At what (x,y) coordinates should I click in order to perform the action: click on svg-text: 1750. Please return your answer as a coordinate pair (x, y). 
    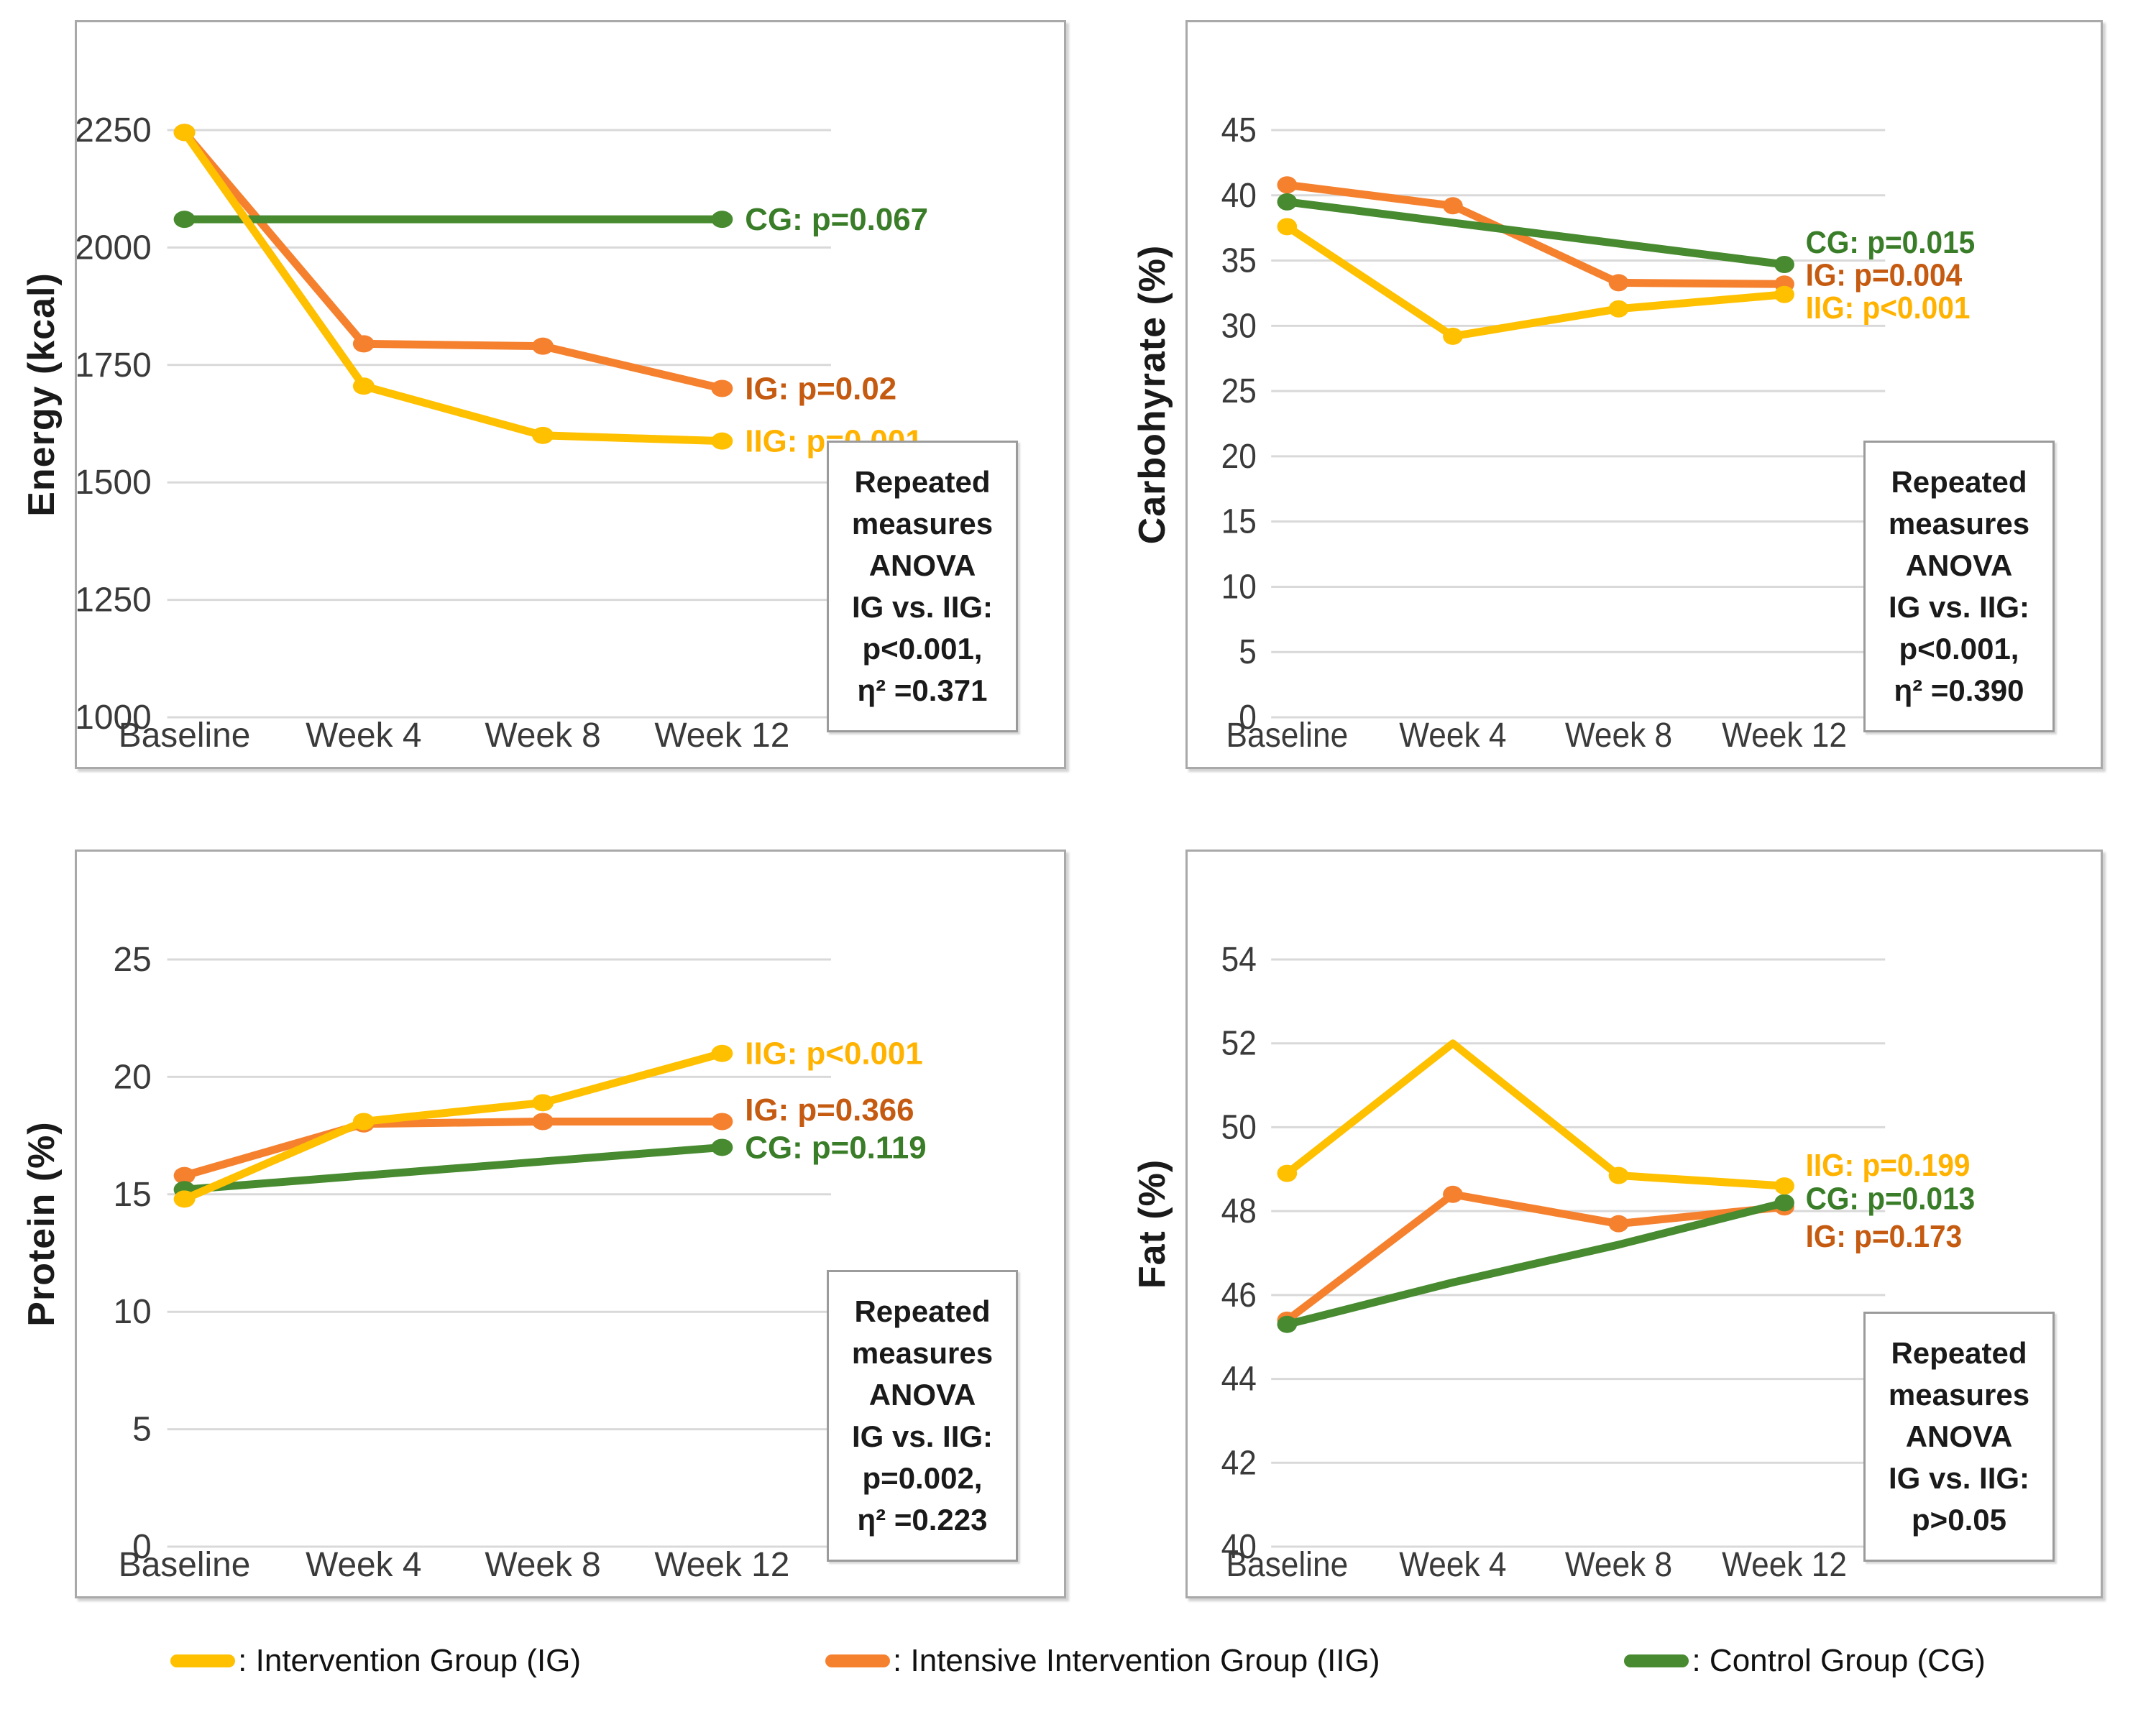
    Looking at the image, I should click on (115, 365).